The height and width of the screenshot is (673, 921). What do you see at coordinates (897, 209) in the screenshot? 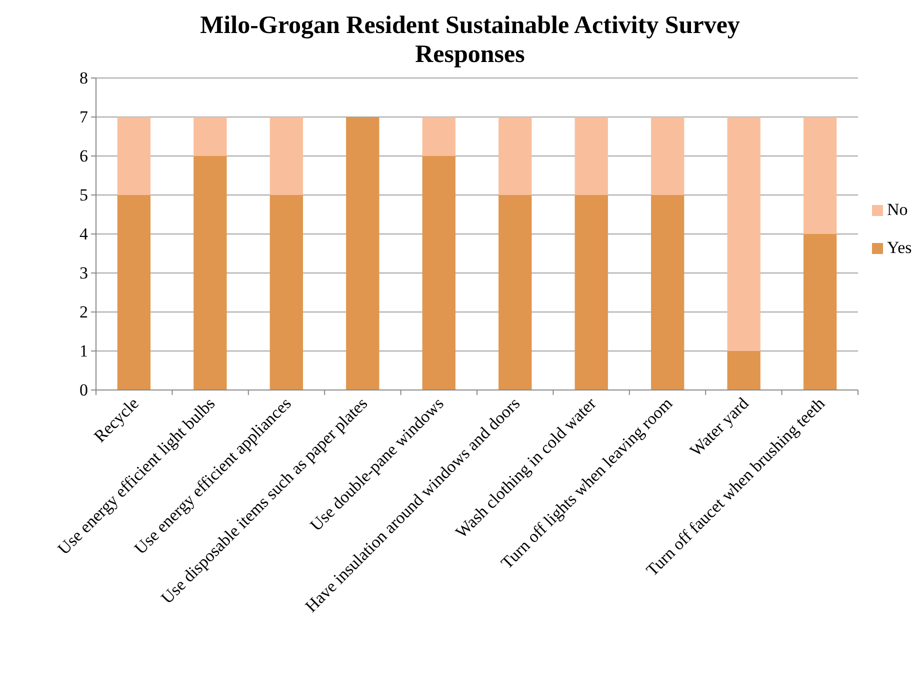
I see `legend-label: No` at bounding box center [897, 209].